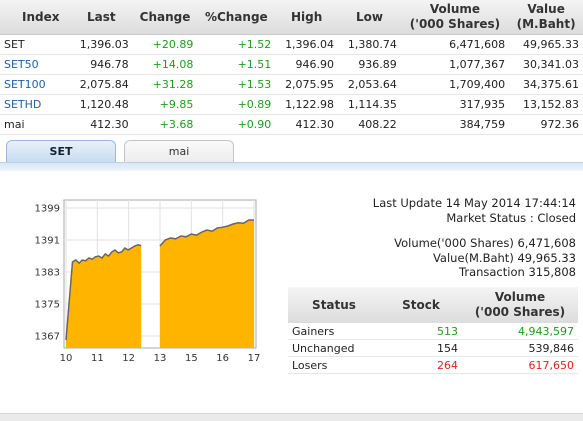 This screenshot has width=583, height=421. I want to click on index-name: SETHD, so click(35, 104).